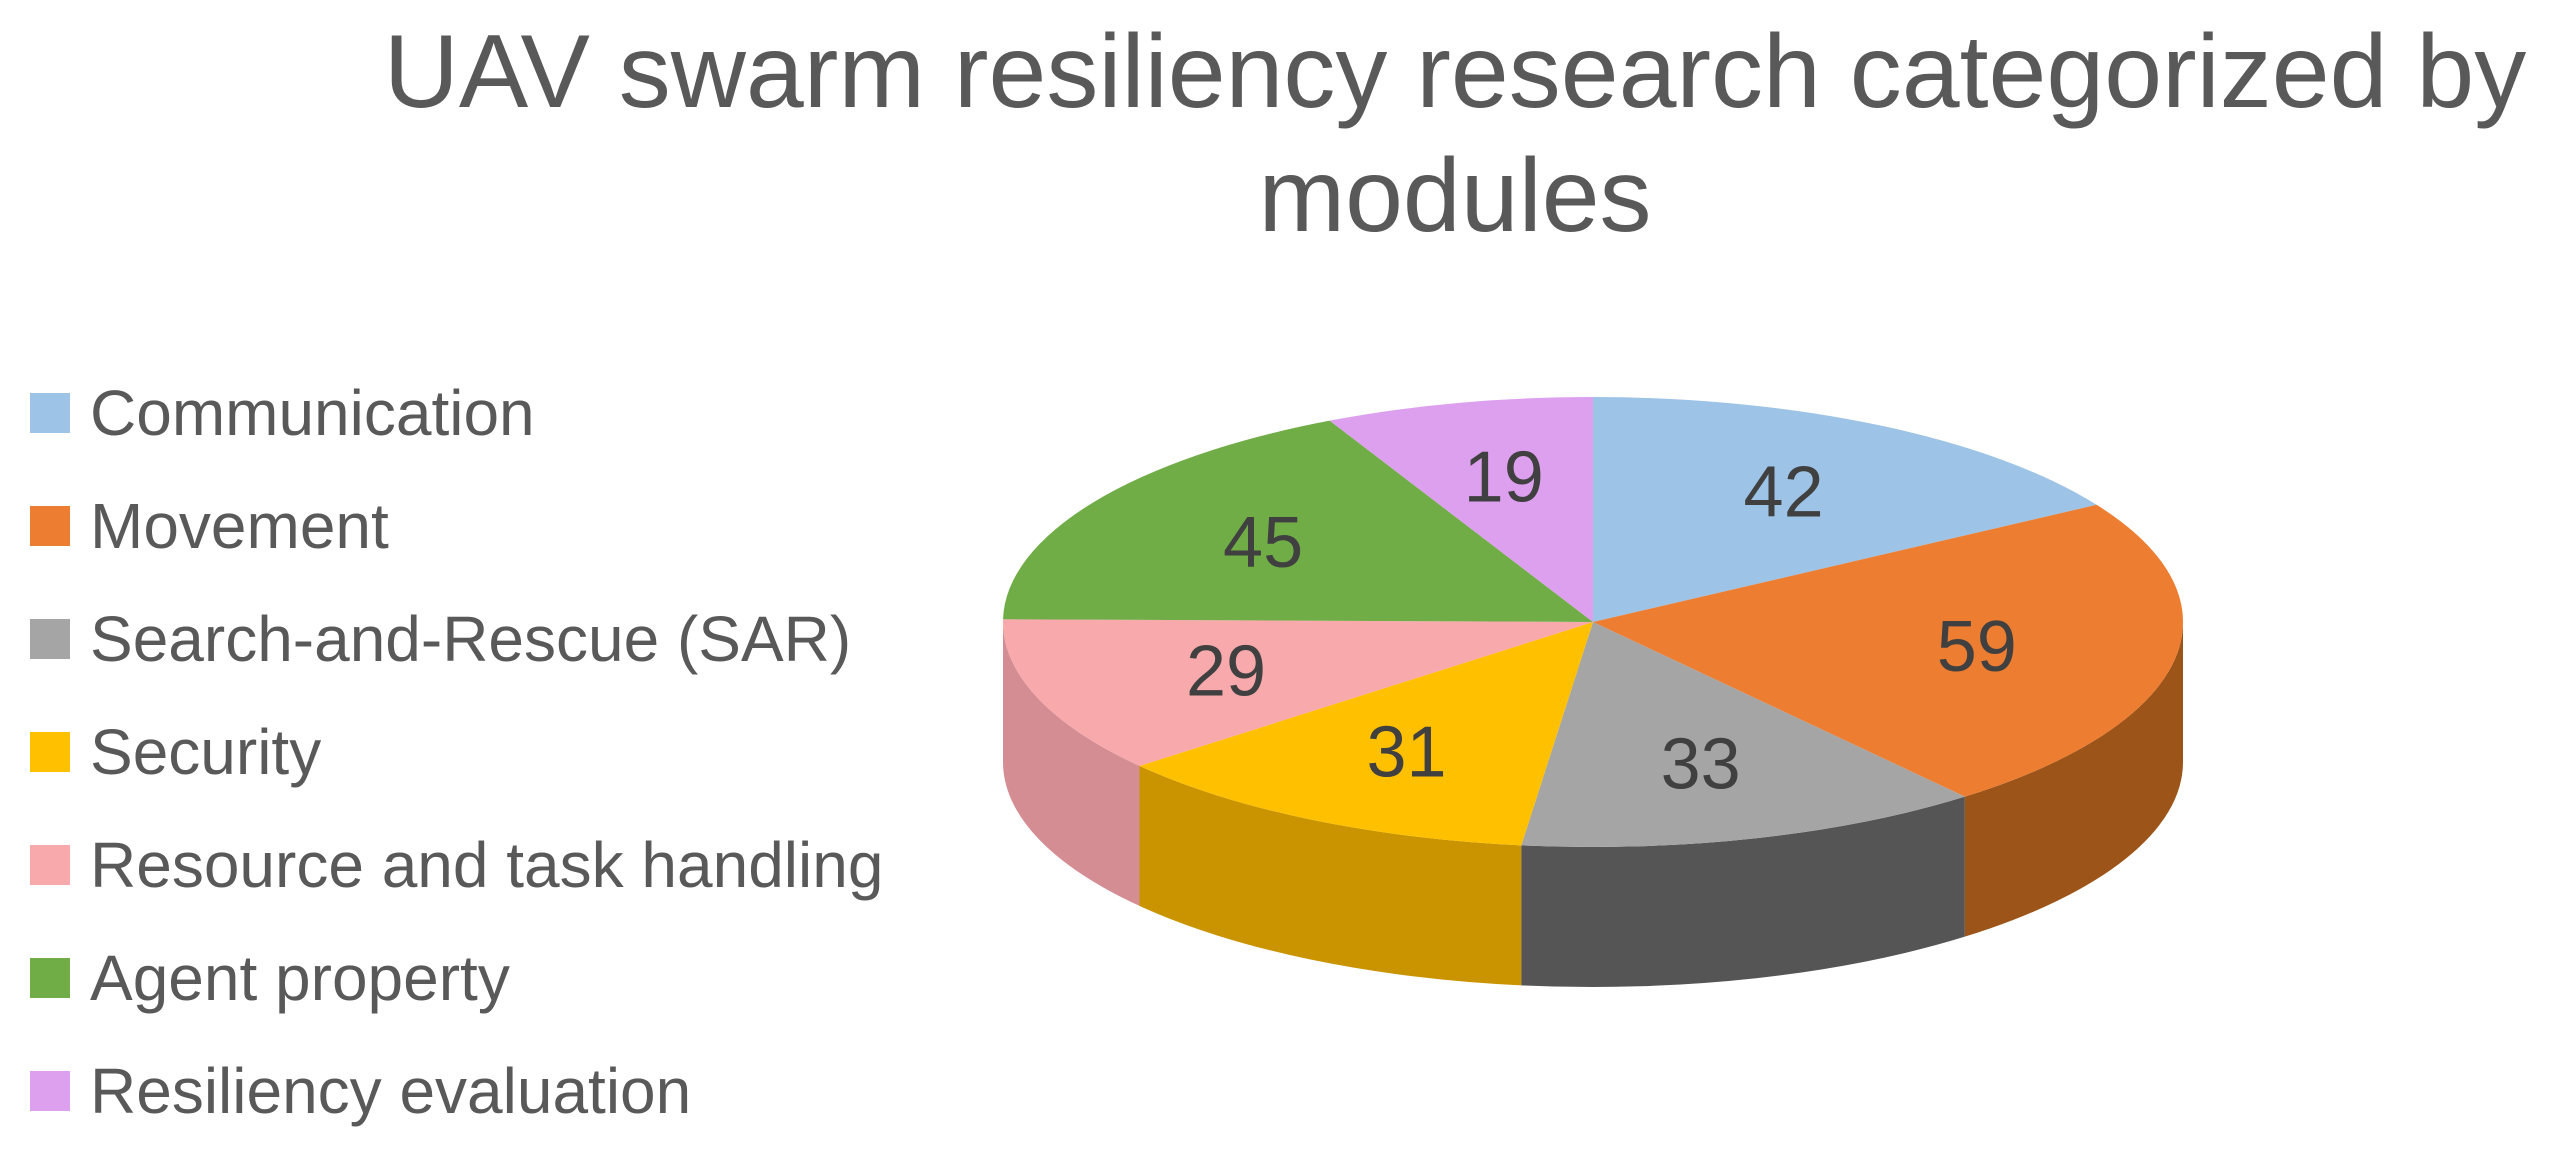 The height and width of the screenshot is (1166, 2566). Describe the element at coordinates (1407, 752) in the screenshot. I see `data-label-security: 31` at that location.